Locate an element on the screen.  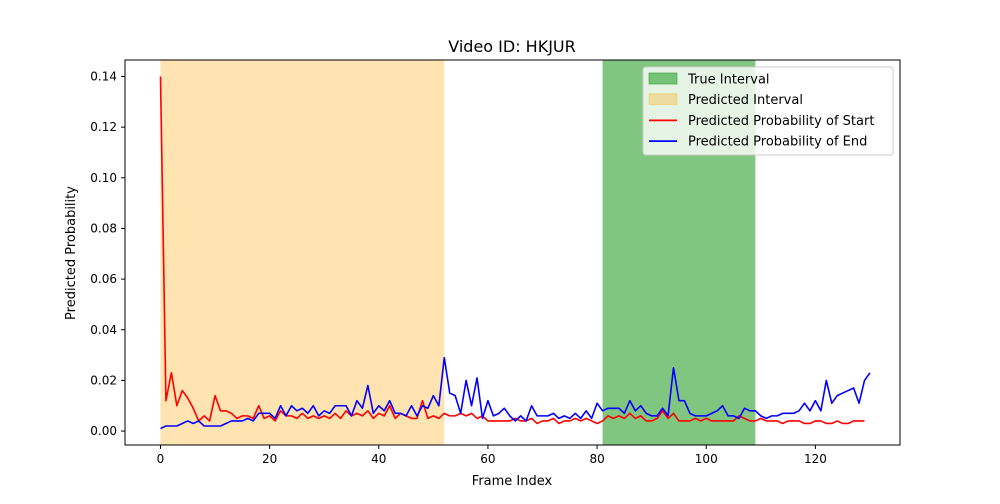
y-tick-label: 0.14 is located at coordinates (103, 76).